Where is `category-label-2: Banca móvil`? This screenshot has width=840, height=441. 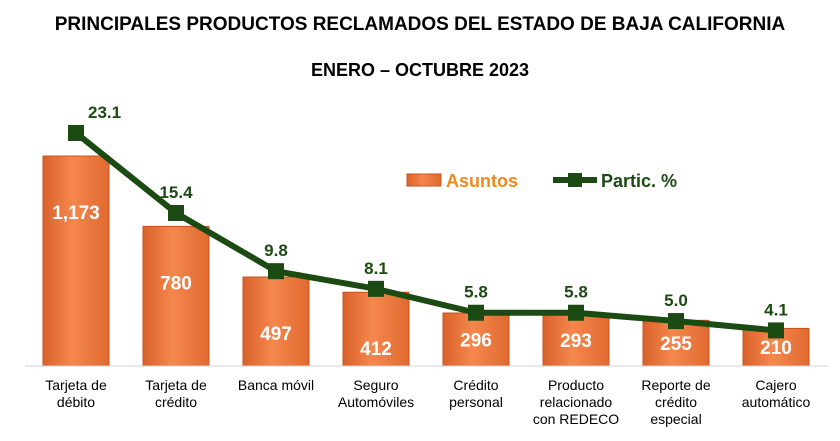
category-label-2: Banca móvil is located at coordinates (276, 385).